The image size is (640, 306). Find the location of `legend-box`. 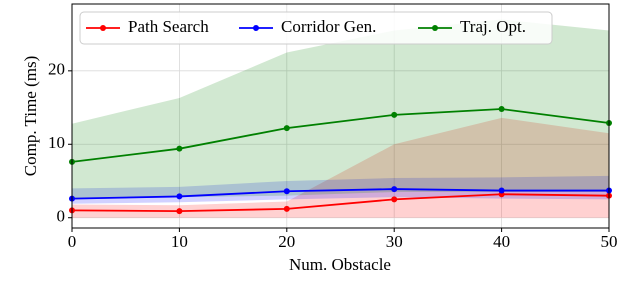

legend-box is located at coordinates (316, 28).